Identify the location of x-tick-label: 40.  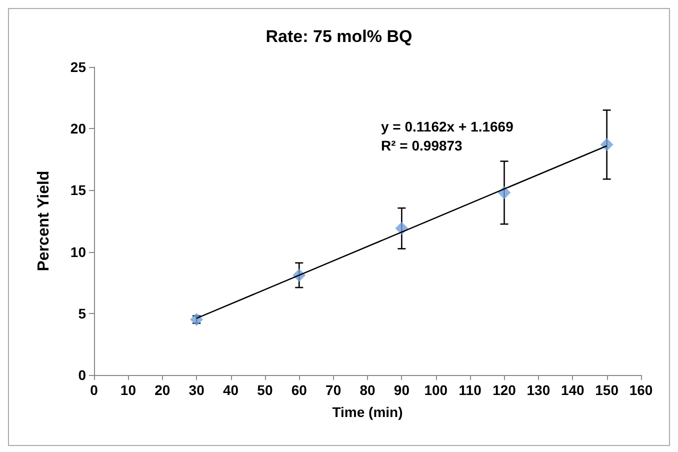
(230, 390).